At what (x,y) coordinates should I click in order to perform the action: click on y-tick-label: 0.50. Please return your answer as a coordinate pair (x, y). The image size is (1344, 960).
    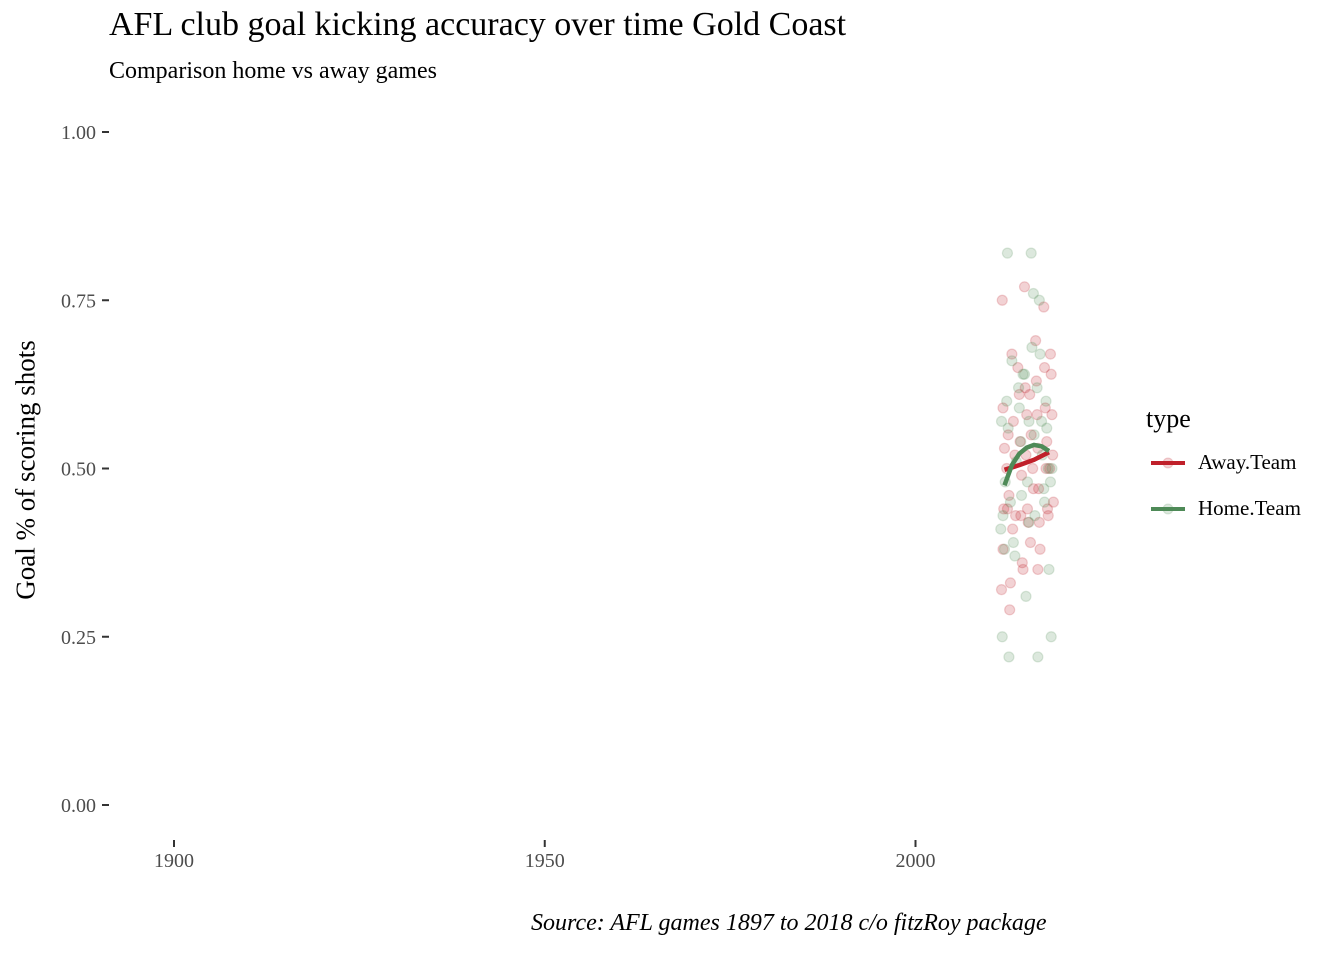
    Looking at the image, I should click on (78, 470).